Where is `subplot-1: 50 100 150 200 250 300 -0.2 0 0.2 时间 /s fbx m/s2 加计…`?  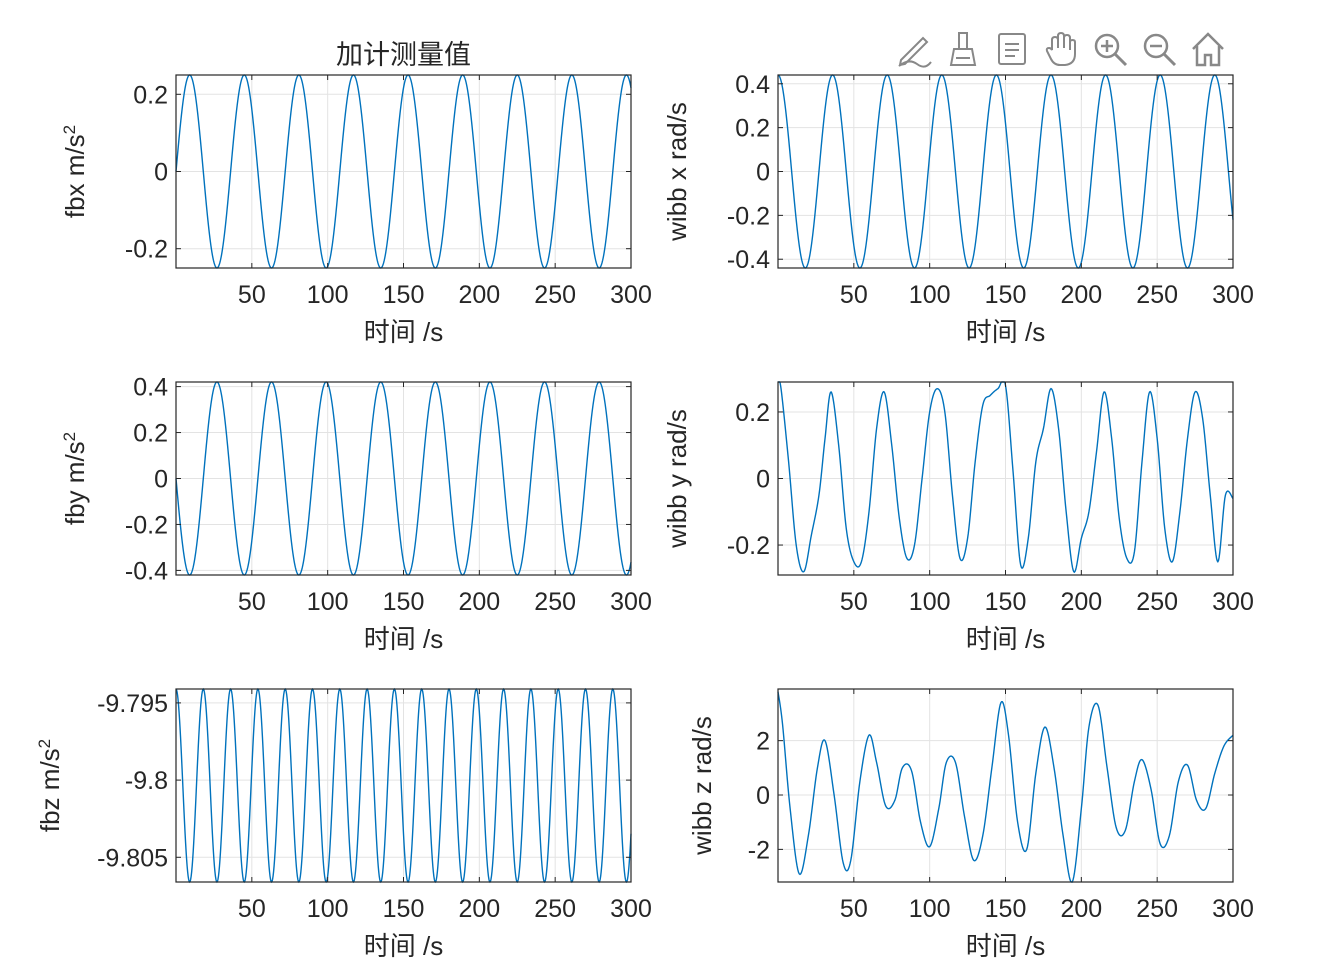 subplot-1: 50 100 150 200 250 300 -0.2 0 0.2 时间 /s fbx m/s2 加计… is located at coordinates (356, 193).